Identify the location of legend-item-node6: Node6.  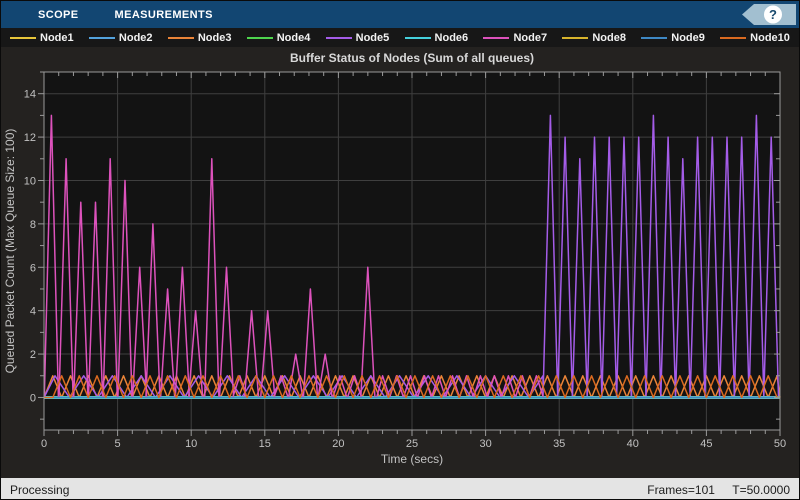
(436, 37).